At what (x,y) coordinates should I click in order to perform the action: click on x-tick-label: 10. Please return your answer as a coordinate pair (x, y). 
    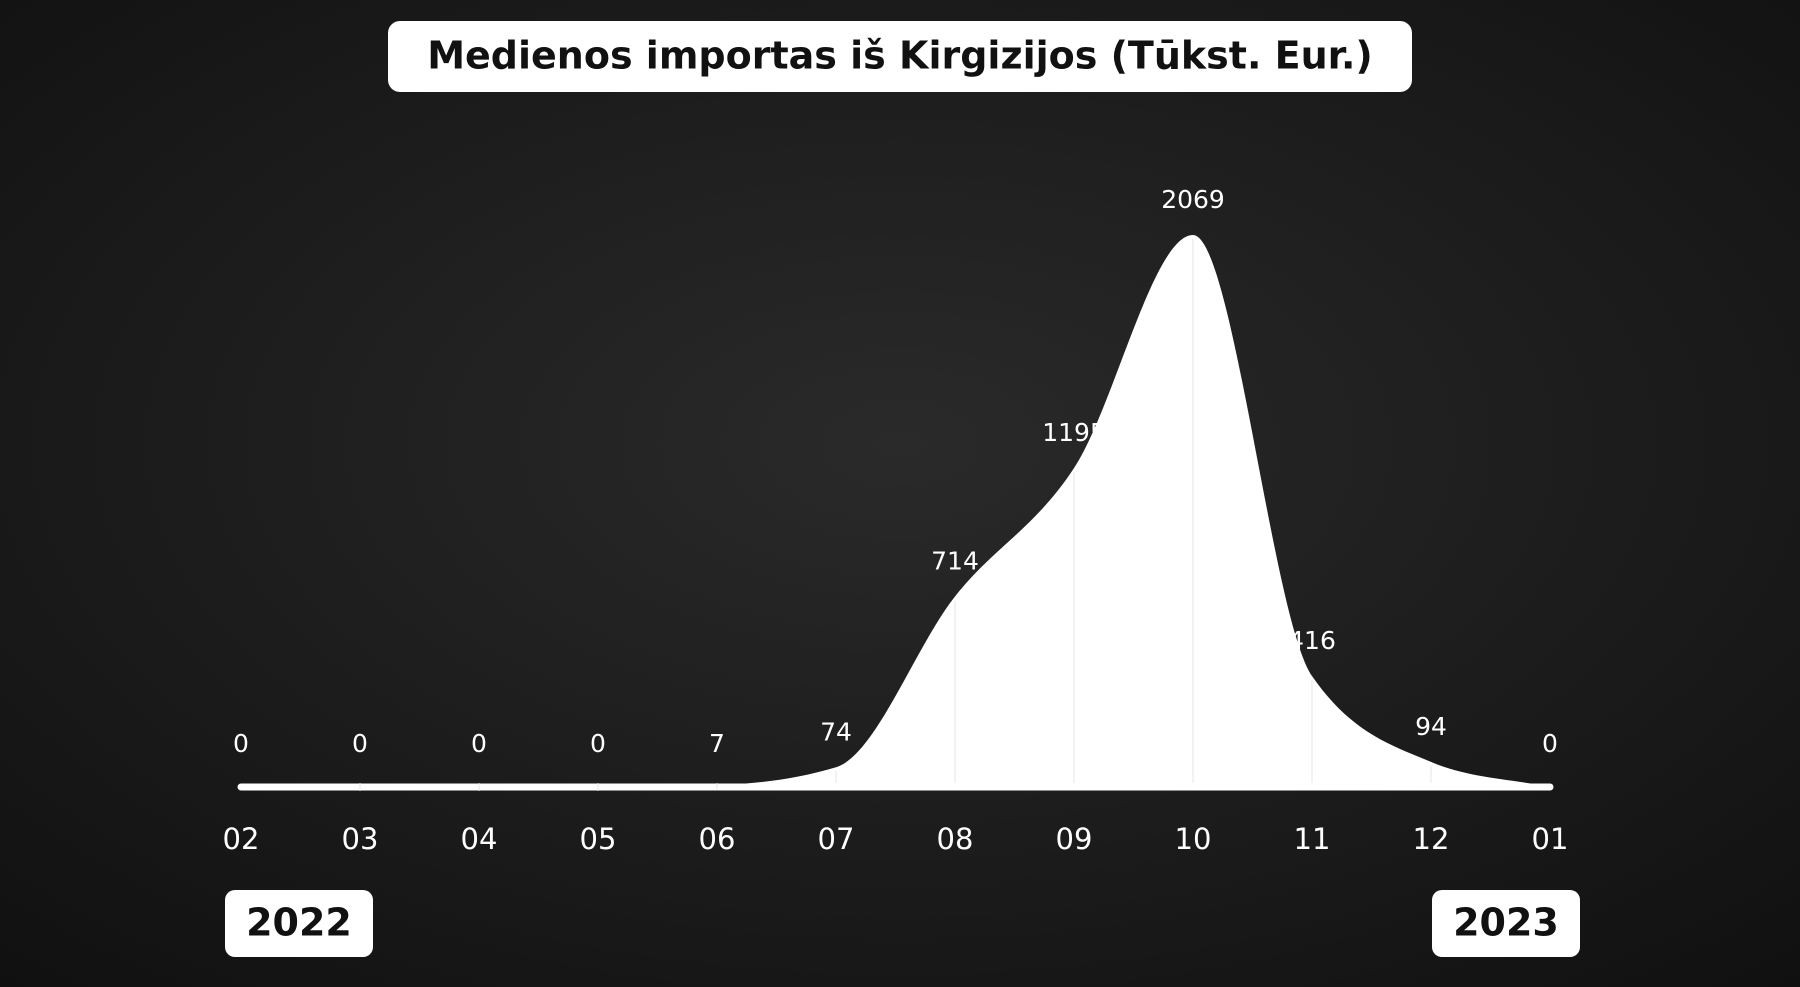
    Looking at the image, I should click on (1193, 839).